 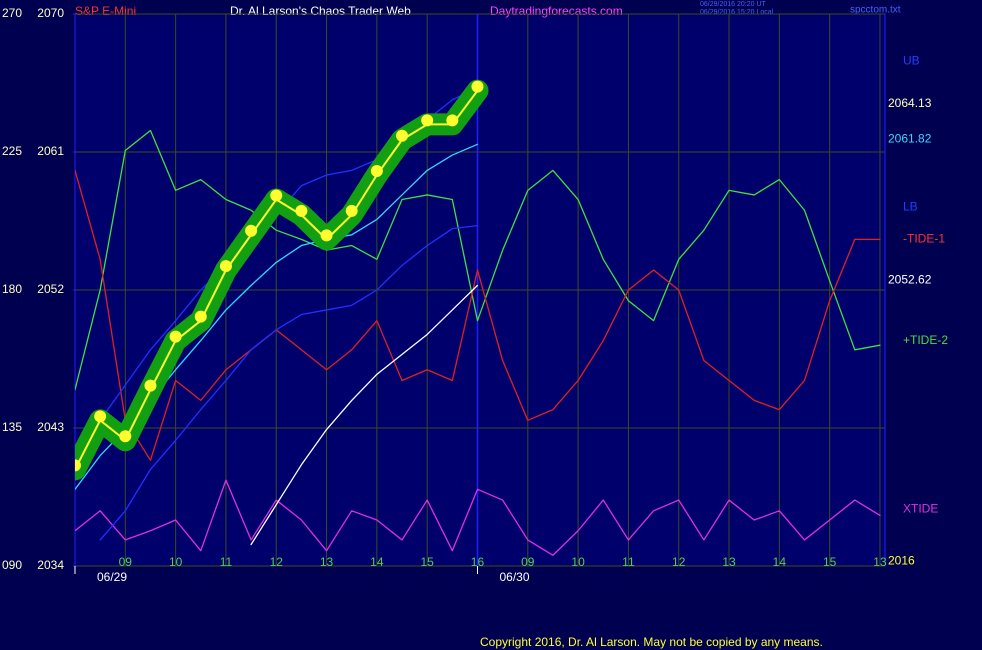 I want to click on date-label: 06/29, so click(x=112, y=577).